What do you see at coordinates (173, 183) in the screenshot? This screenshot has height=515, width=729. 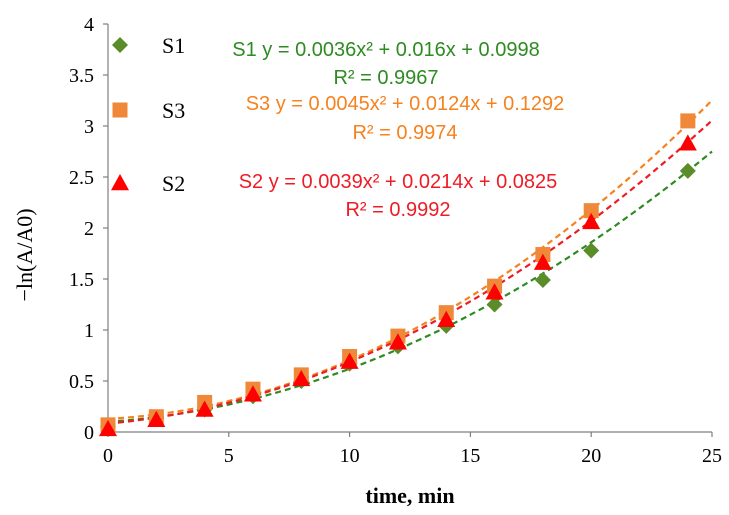 I see `legend-label-s2: S2` at bounding box center [173, 183].